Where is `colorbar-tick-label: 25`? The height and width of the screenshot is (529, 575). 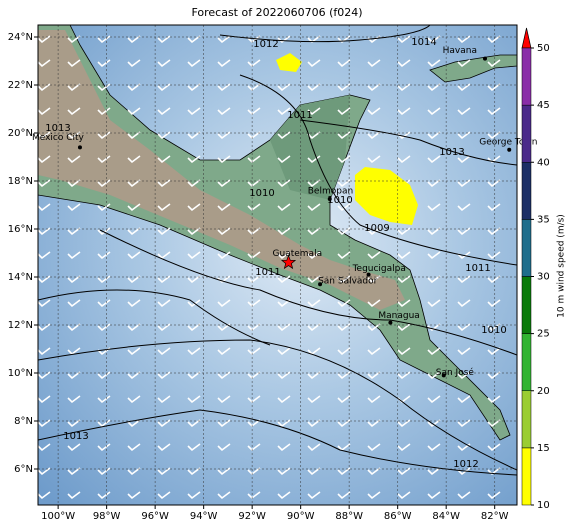 colorbar-tick-label: 25 is located at coordinates (543, 334).